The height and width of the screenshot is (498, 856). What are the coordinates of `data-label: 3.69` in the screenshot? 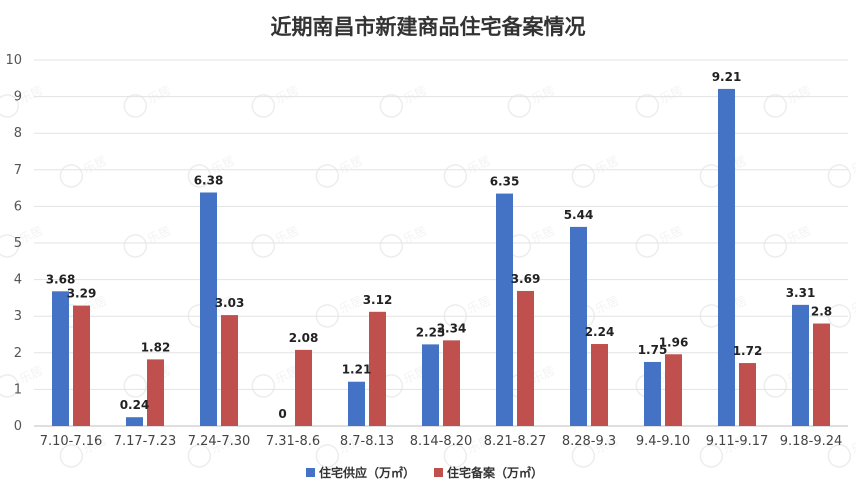 It's located at (526, 279).